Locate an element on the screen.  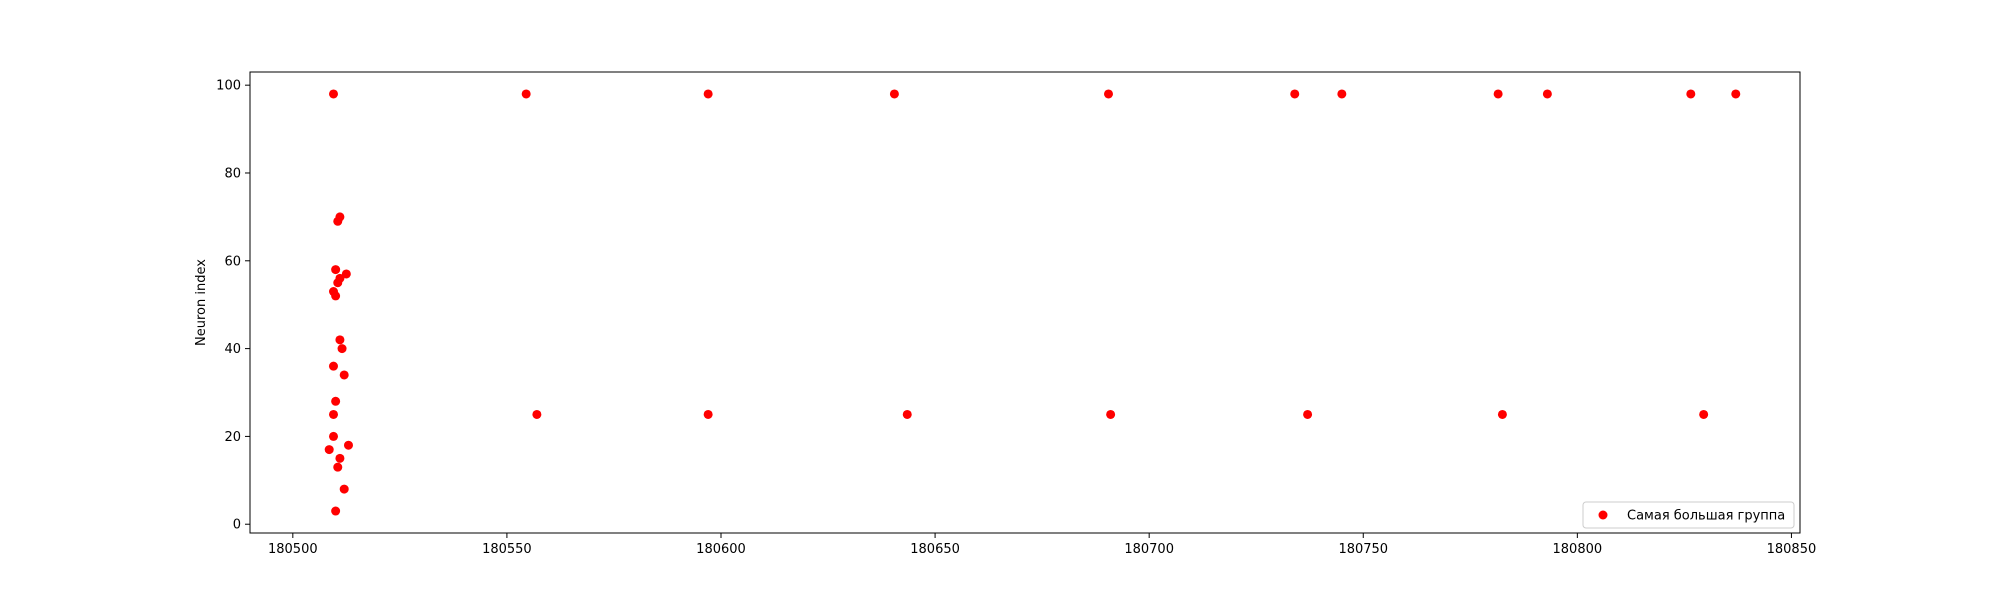
y-tick-label: 100 is located at coordinates (228, 86).